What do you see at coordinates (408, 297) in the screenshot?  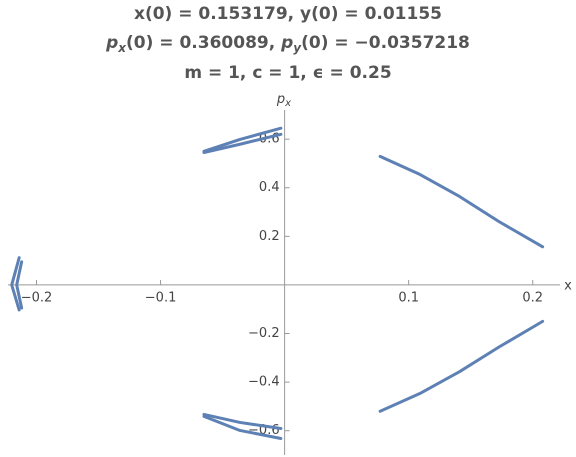 I see `x-tick-label: 0.1` at bounding box center [408, 297].